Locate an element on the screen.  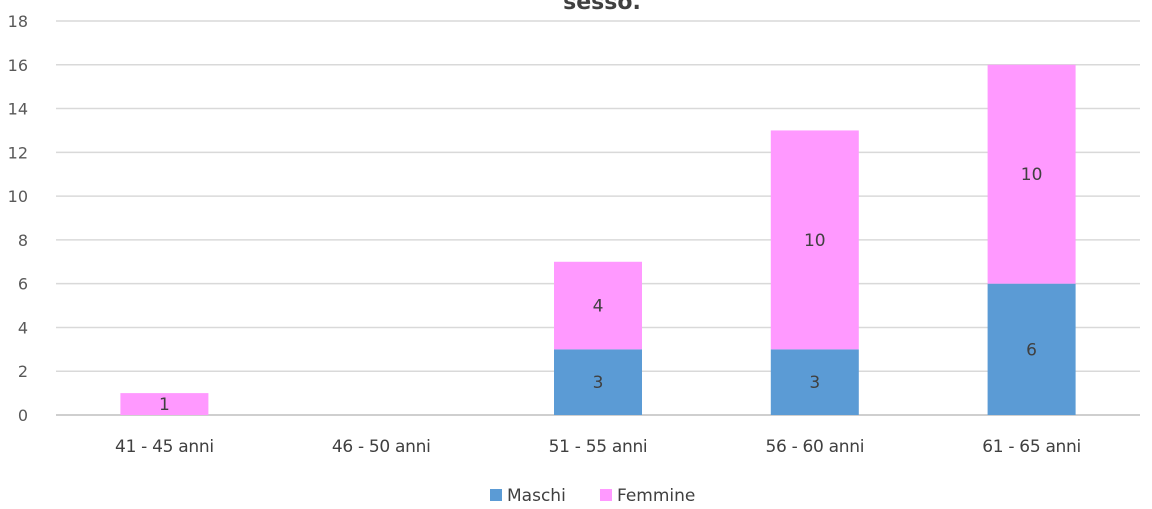
x-tick-label: 41 - 45 anni is located at coordinates (164, 447).